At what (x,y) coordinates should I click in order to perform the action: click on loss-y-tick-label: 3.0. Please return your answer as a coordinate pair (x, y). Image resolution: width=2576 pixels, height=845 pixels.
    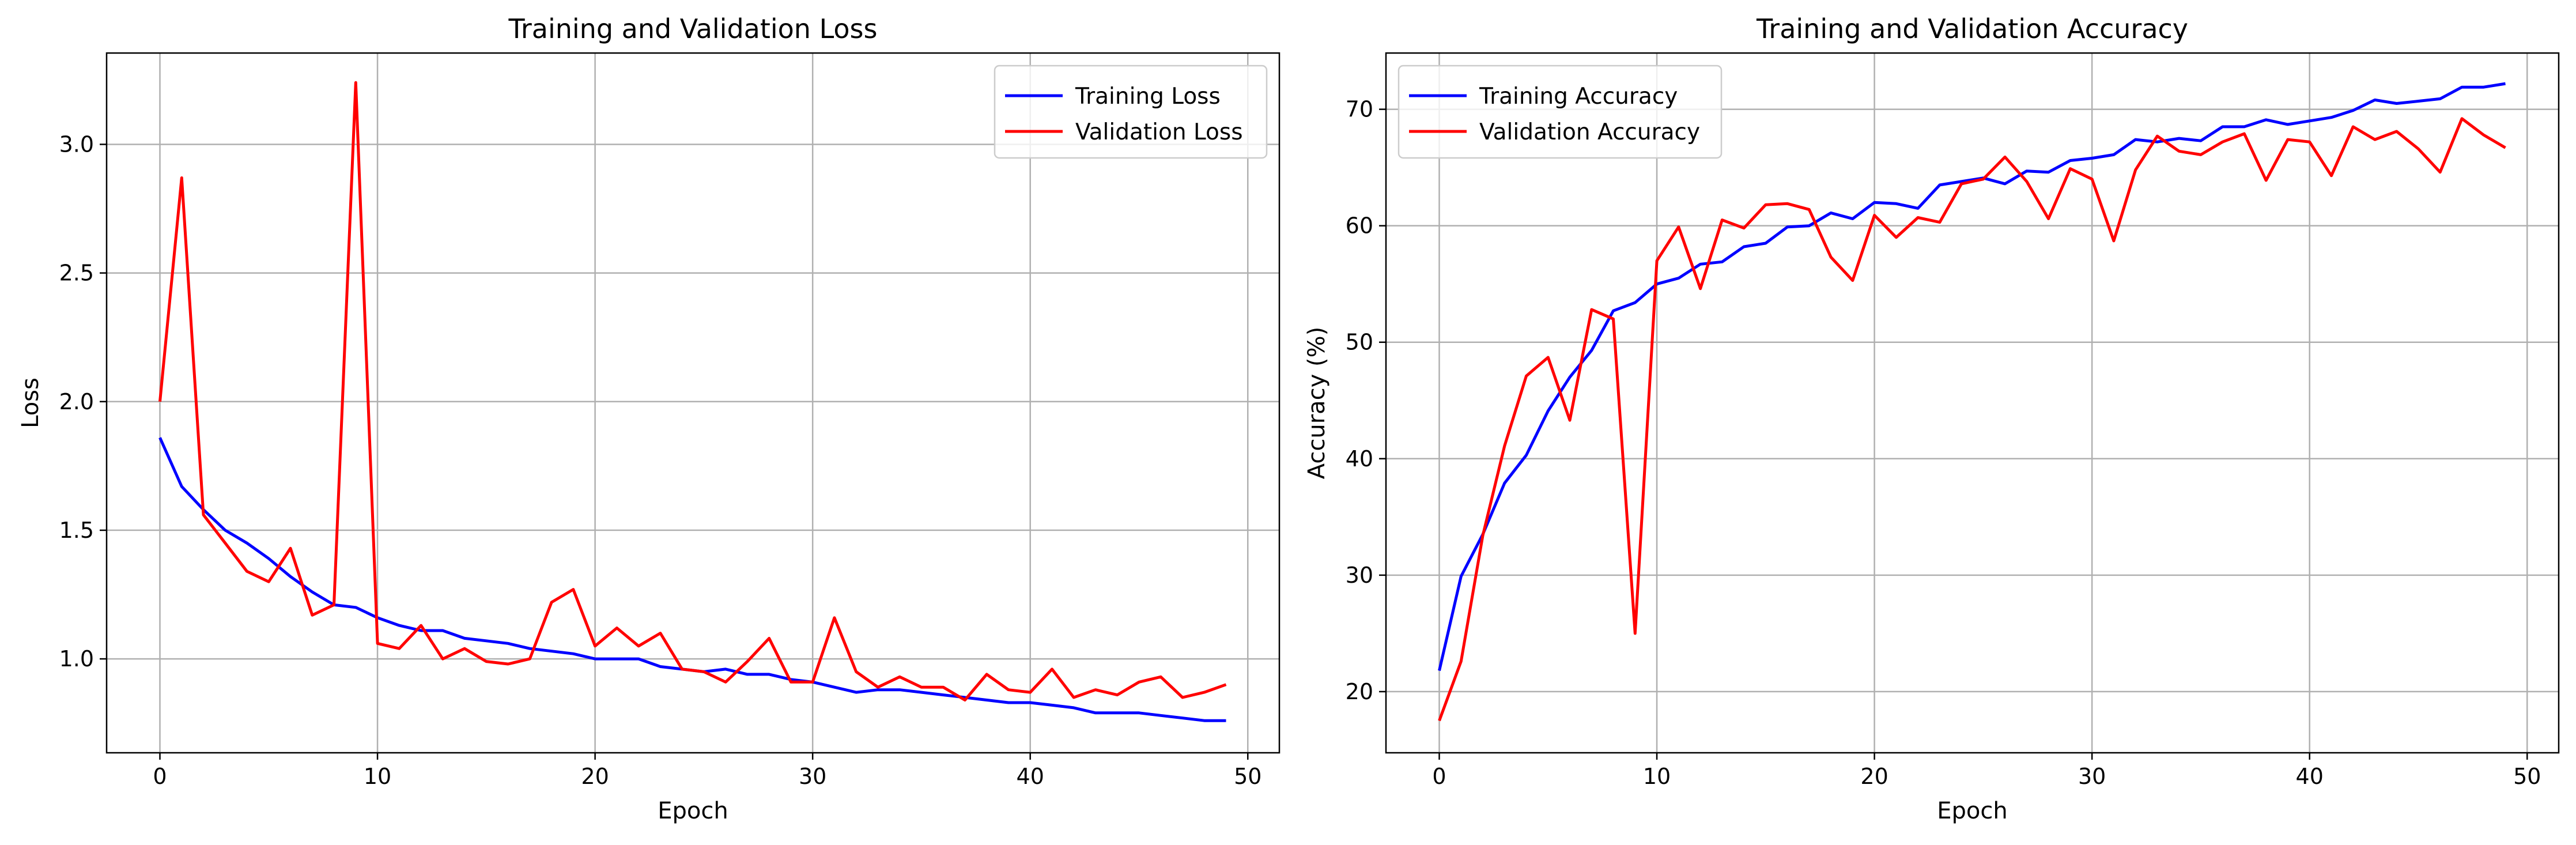
    Looking at the image, I should click on (76, 144).